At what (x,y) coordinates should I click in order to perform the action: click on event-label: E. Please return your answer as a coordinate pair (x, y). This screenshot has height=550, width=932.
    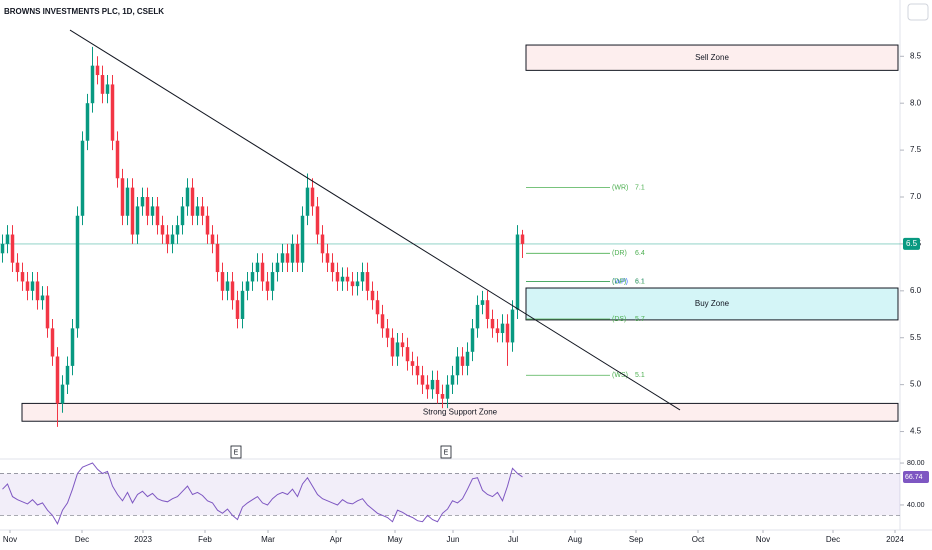
    Looking at the image, I should click on (236, 452).